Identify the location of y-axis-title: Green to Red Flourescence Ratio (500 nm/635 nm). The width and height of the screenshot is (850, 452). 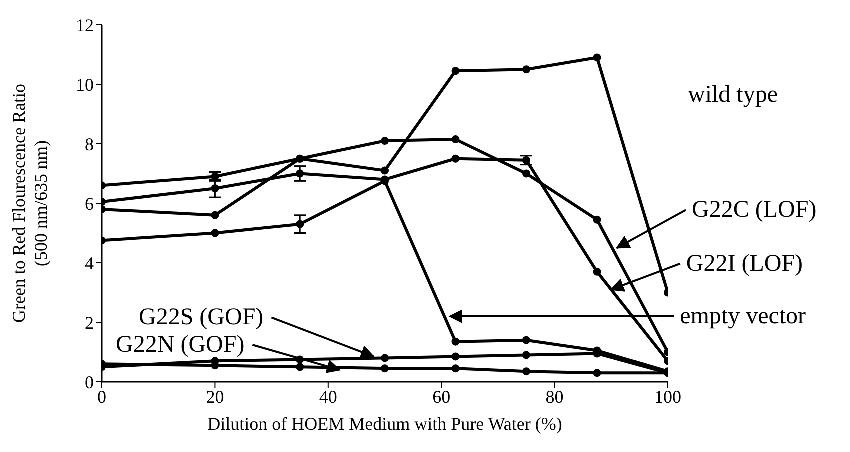
(30, 203).